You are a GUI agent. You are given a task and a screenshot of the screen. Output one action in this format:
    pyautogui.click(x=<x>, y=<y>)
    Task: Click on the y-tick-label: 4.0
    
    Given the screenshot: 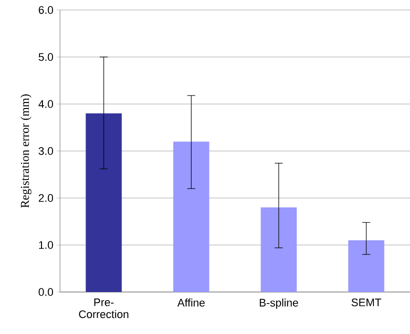 What is the action you would take?
    pyautogui.click(x=46, y=104)
    